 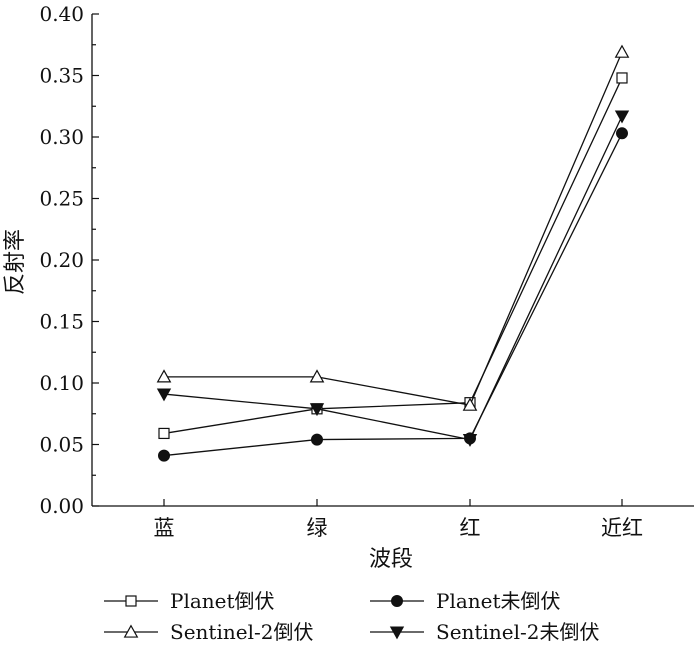 I want to click on y-tick-label: 0.20, so click(x=61, y=260).